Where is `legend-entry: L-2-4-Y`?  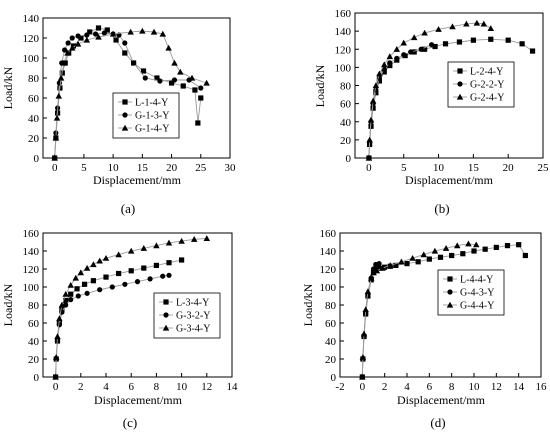
legend-entry: L-2-4-Y is located at coordinates (486, 72).